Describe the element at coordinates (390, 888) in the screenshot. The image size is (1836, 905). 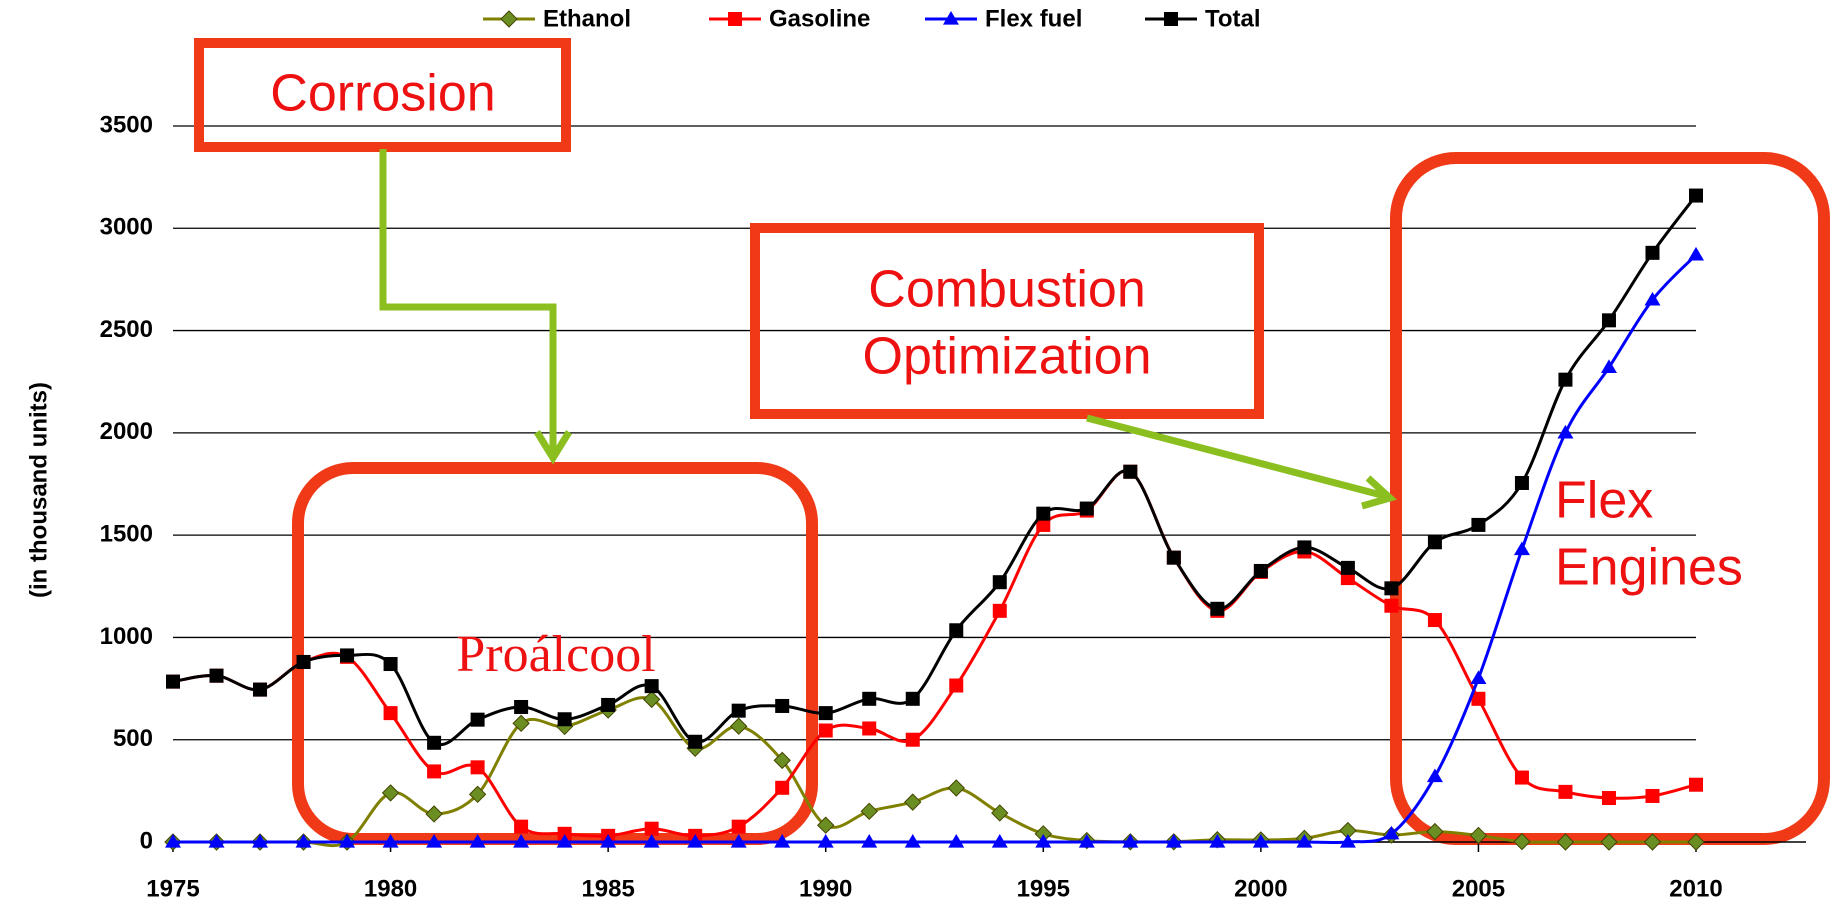
I see `x-tick-label: 1980` at that location.